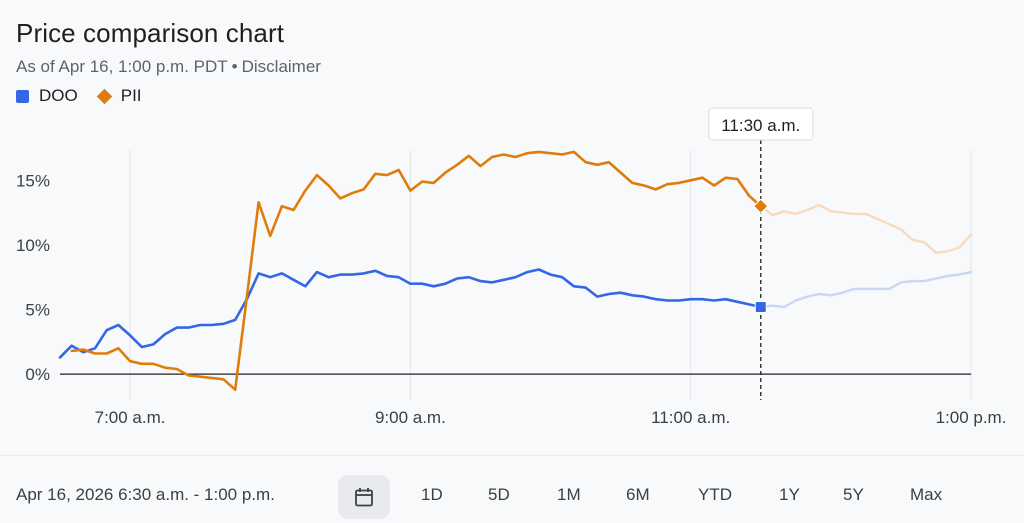 Image resolution: width=1024 pixels, height=523 pixels. I want to click on calendar-icon, so click(364, 497).